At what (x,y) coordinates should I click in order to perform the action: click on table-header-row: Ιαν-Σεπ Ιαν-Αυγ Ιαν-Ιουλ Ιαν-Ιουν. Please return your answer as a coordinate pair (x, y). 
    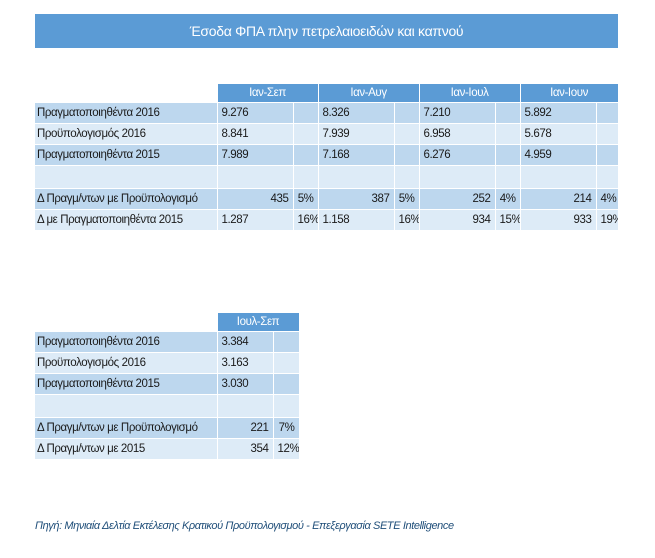
    Looking at the image, I should click on (327, 93).